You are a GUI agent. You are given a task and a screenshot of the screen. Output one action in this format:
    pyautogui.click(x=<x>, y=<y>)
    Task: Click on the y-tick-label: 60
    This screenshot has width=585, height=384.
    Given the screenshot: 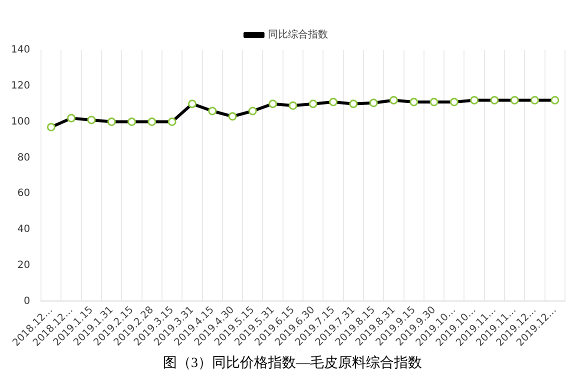 What is the action you would take?
    pyautogui.click(x=23, y=194)
    